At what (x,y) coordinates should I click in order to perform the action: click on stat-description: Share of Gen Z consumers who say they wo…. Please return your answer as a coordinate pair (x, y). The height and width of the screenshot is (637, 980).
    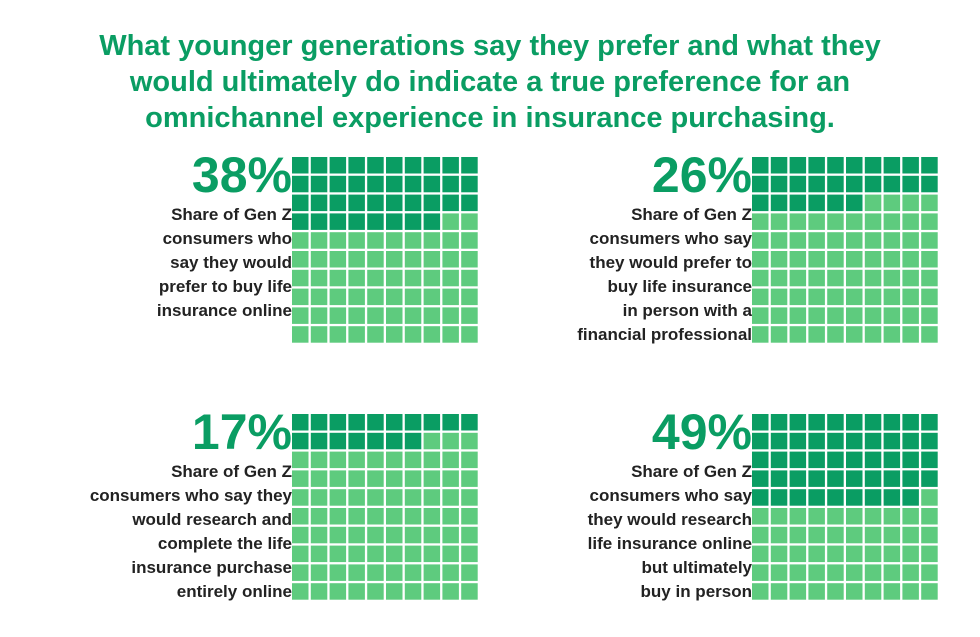
    Looking at the image, I should click on (617, 275).